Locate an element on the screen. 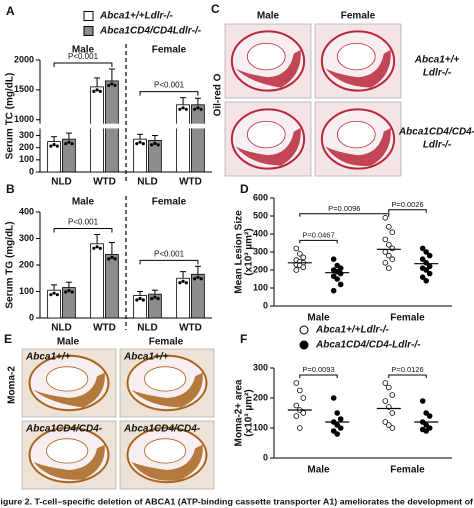 Image resolution: width=474 pixels, height=508 pixels. legend-marker is located at coordinates (304, 330).